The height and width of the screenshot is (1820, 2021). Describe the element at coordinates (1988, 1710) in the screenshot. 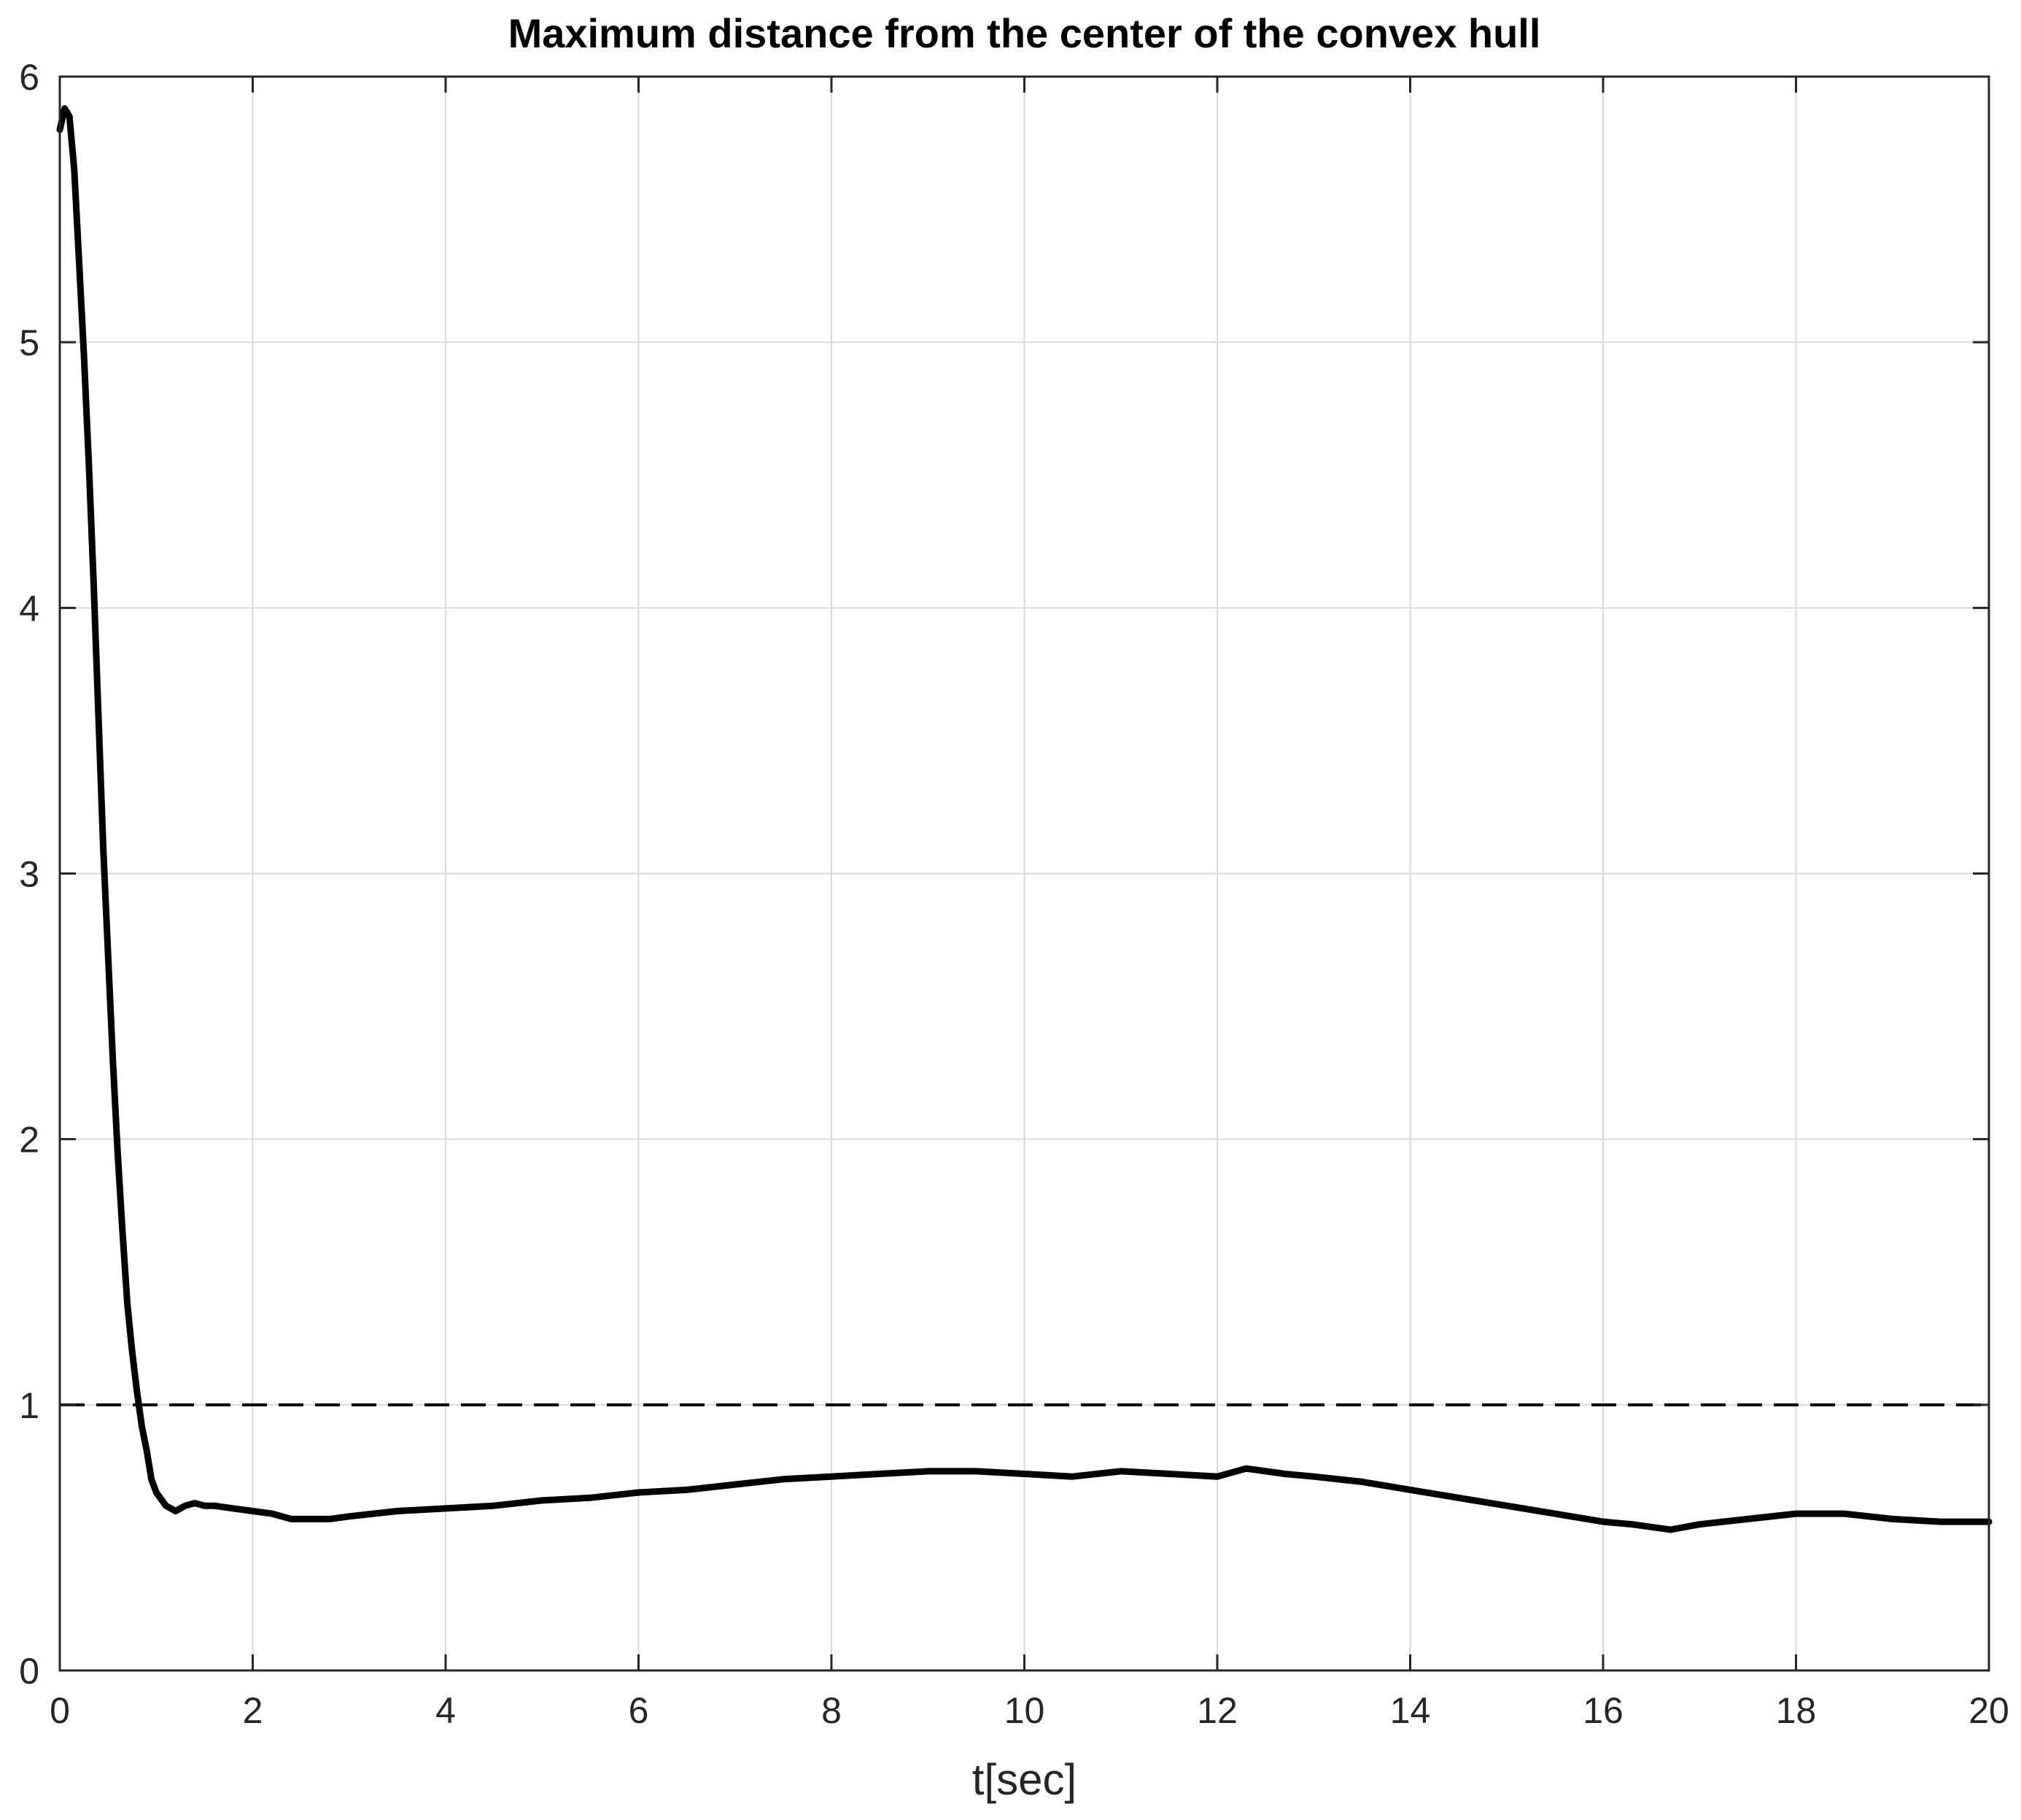

I see `x-tick-label: 20` at that location.